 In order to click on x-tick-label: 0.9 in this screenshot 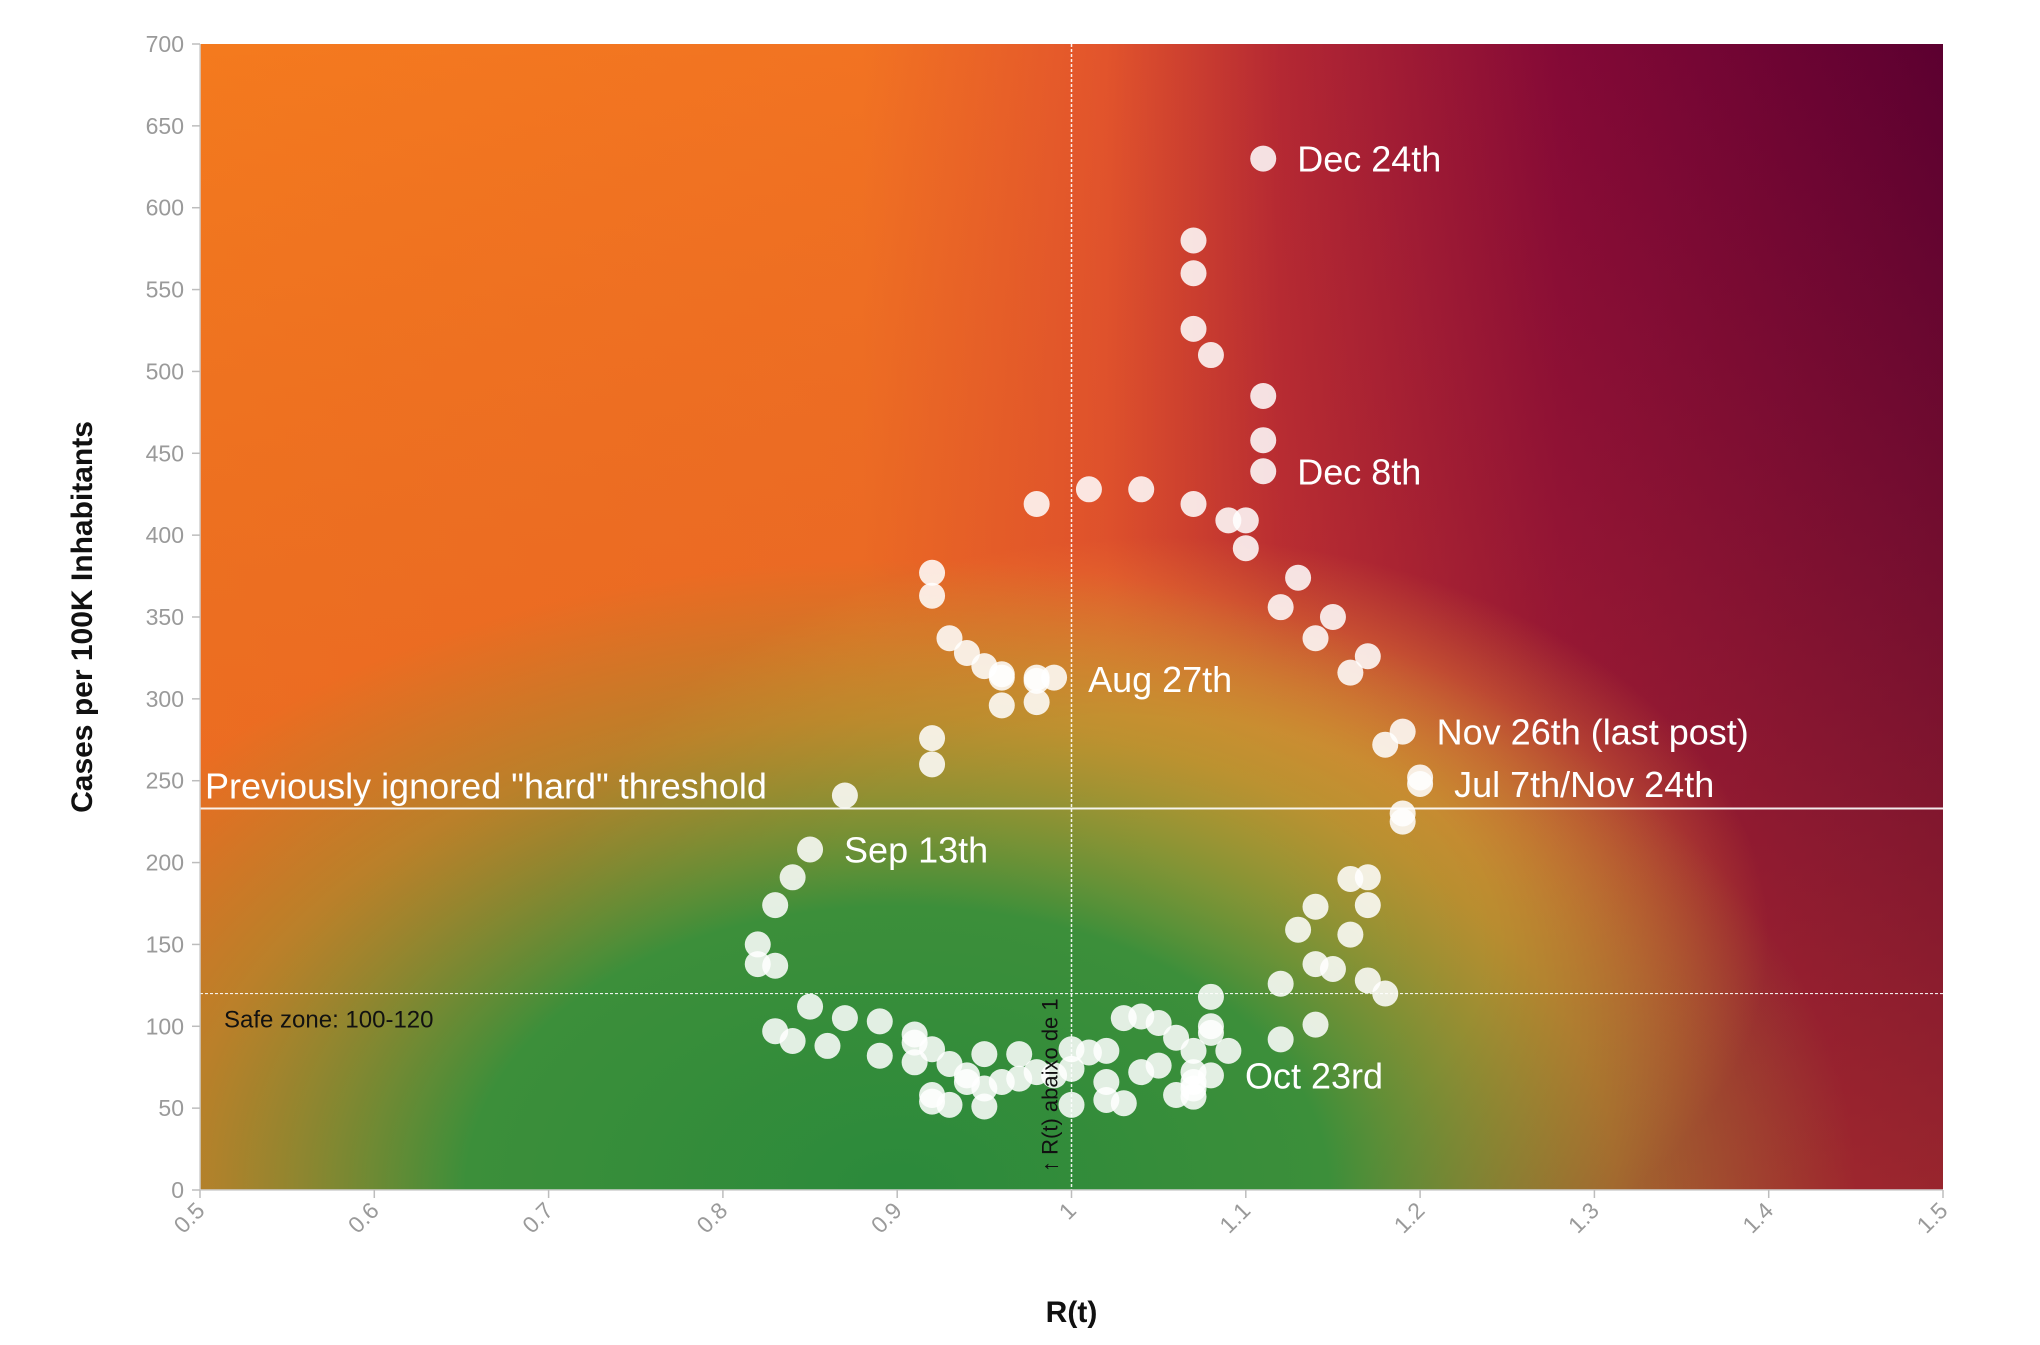, I will do `click(886, 1217)`.